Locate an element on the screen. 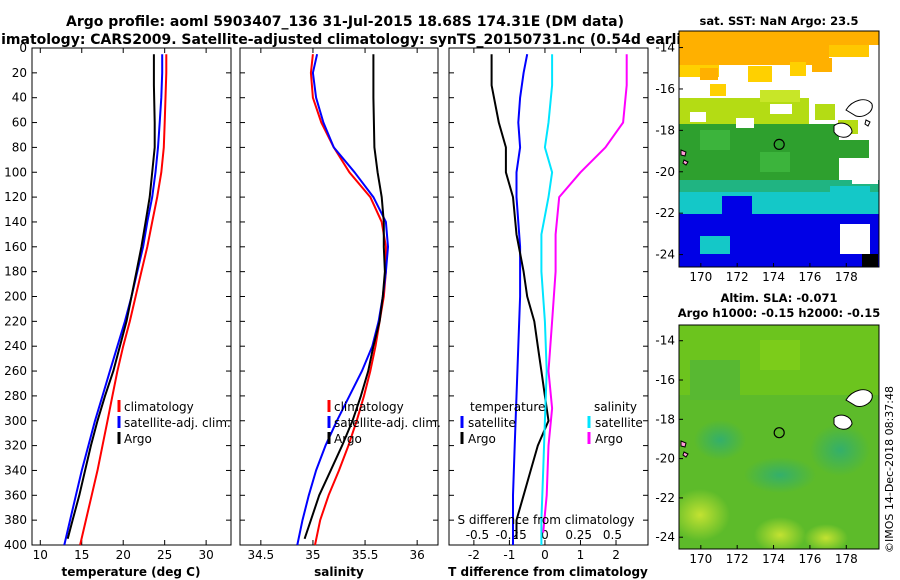 The width and height of the screenshot is (900, 580). difference-lines is located at coordinates (559, 299).